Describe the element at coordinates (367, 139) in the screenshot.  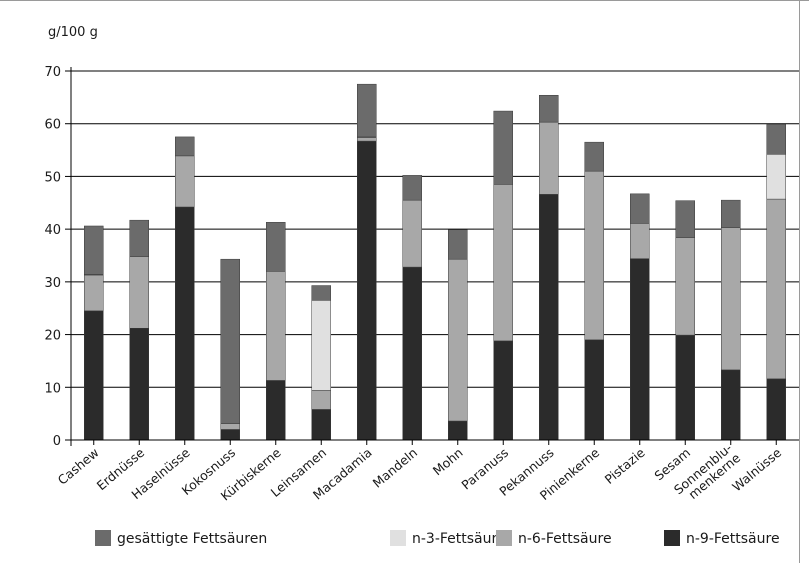
I see `bar-segment-7-n-6-fetts-ure` at that location.